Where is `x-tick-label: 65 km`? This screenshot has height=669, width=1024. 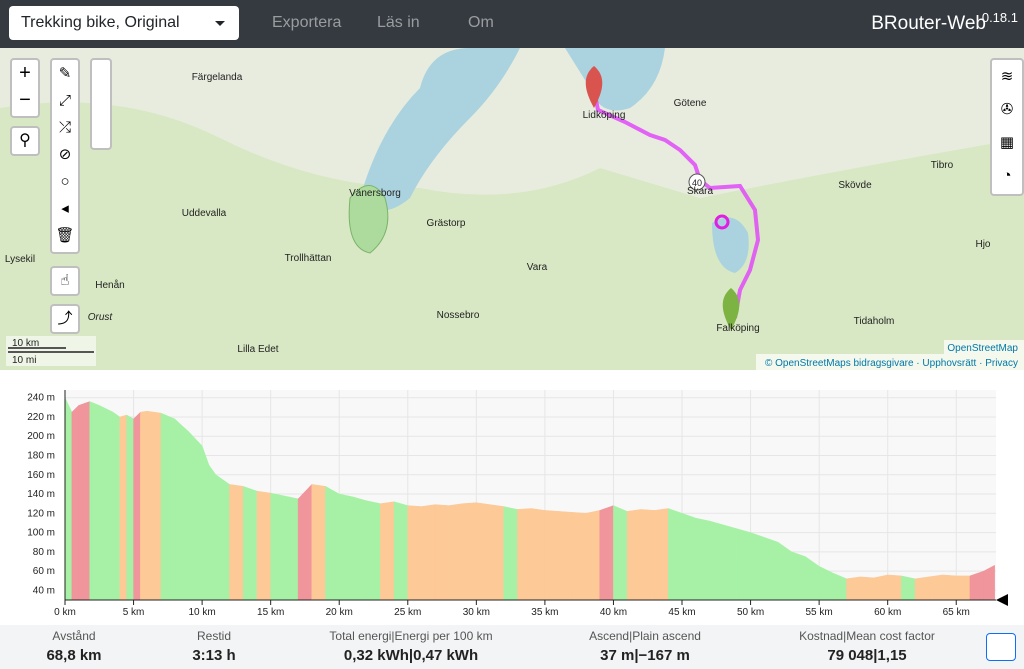
x-tick-label: 65 km is located at coordinates (956, 612).